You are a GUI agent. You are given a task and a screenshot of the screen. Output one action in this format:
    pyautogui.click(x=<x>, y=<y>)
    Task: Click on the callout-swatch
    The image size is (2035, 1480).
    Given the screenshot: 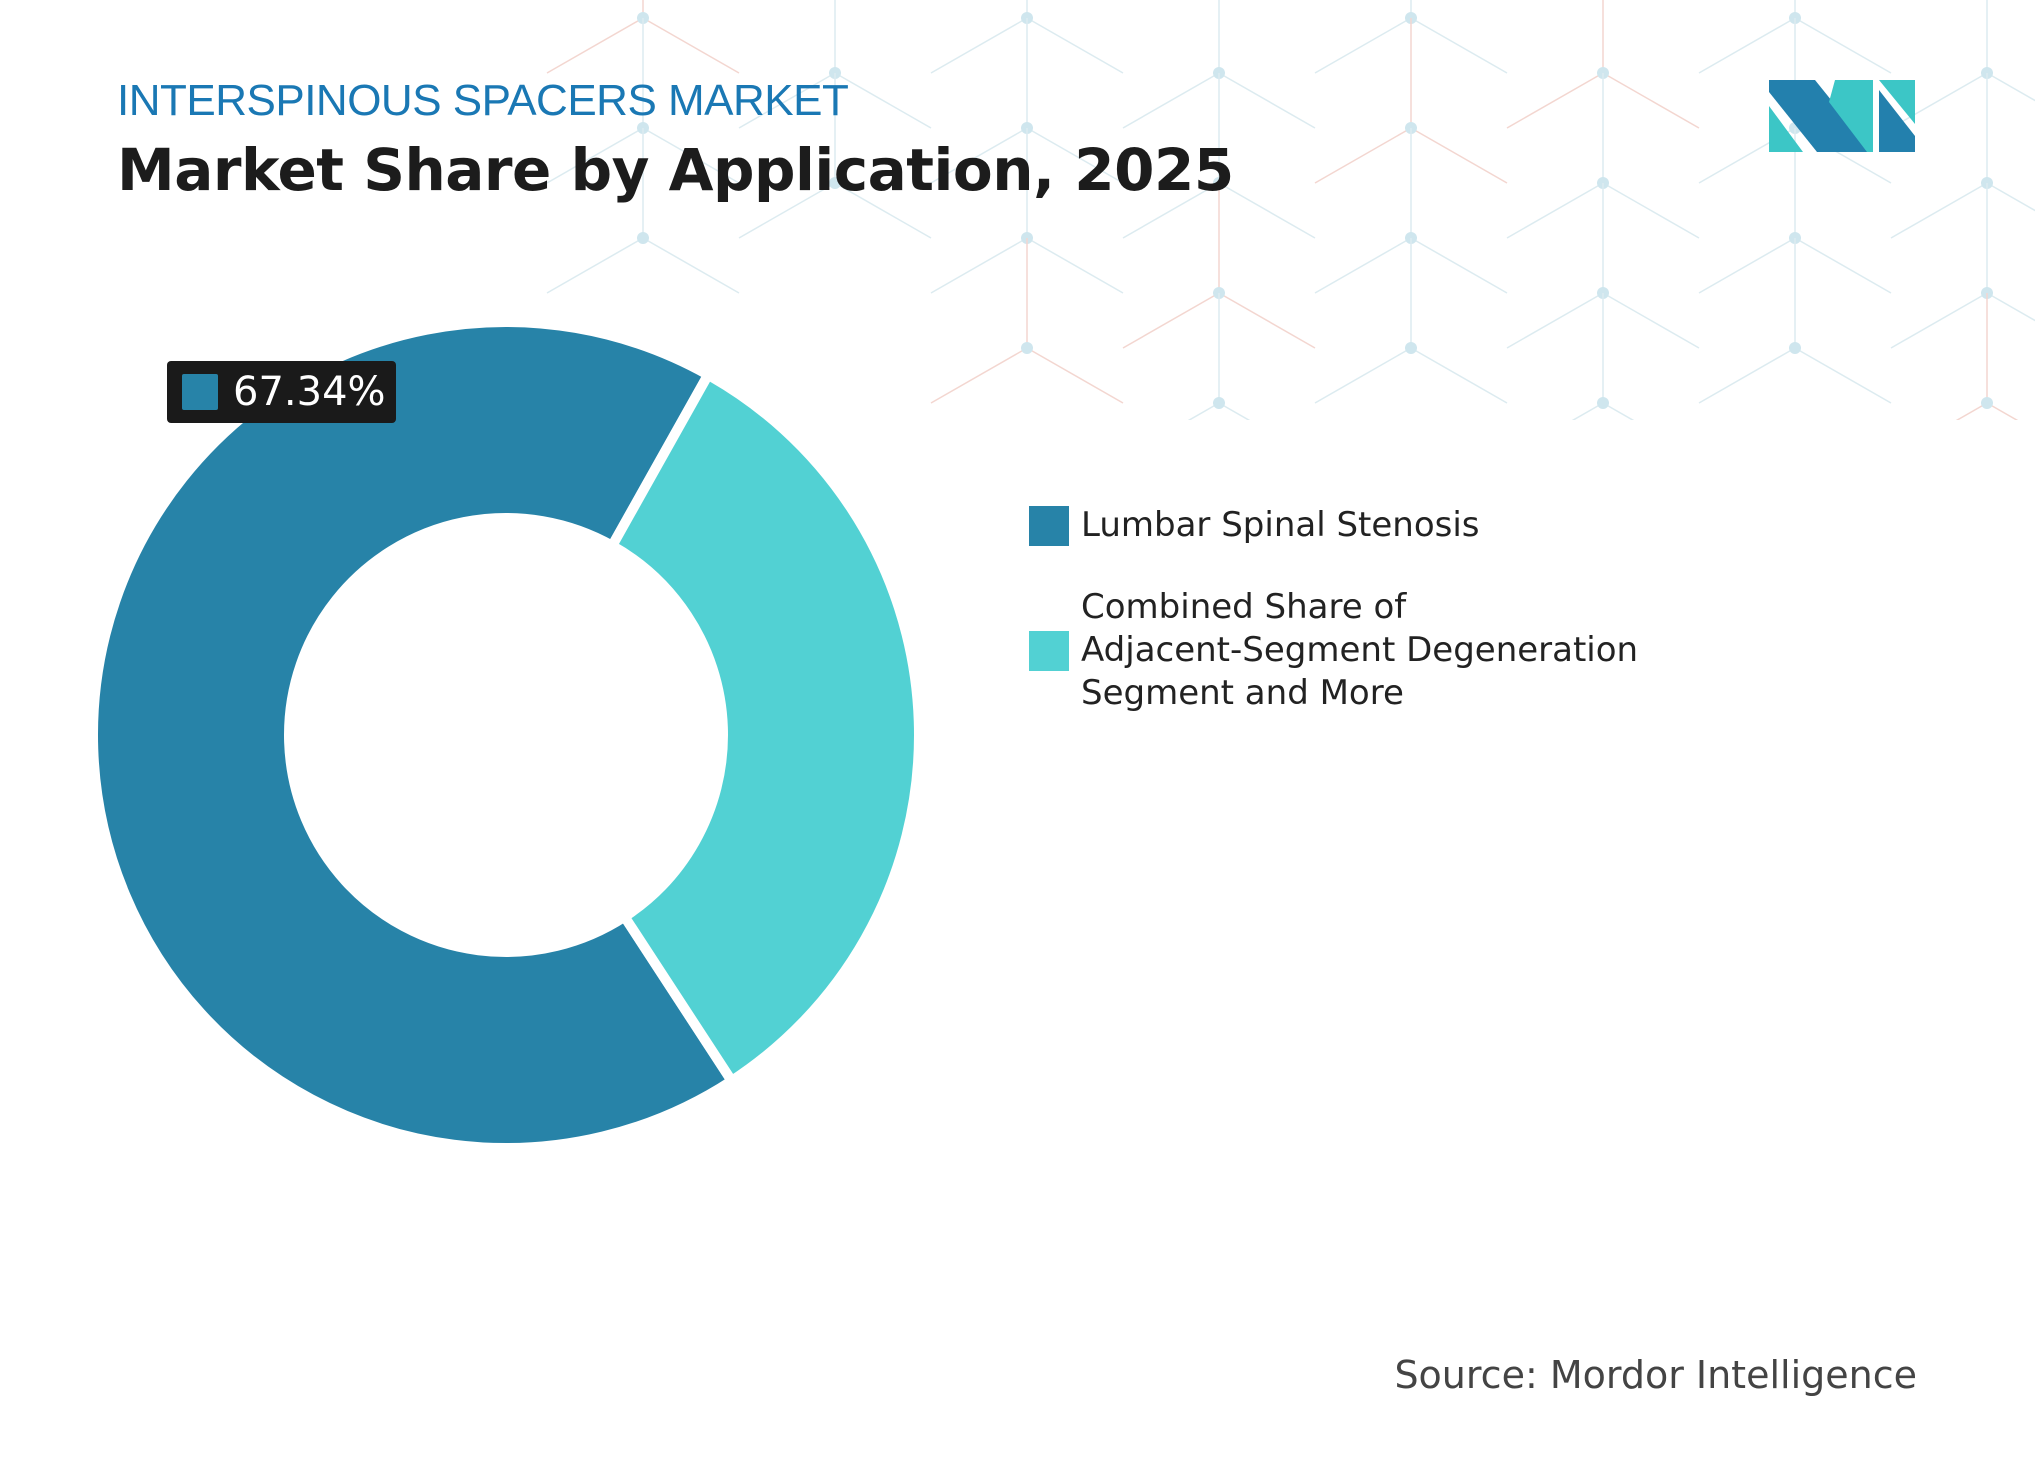 What is the action you would take?
    pyautogui.click(x=200, y=392)
    